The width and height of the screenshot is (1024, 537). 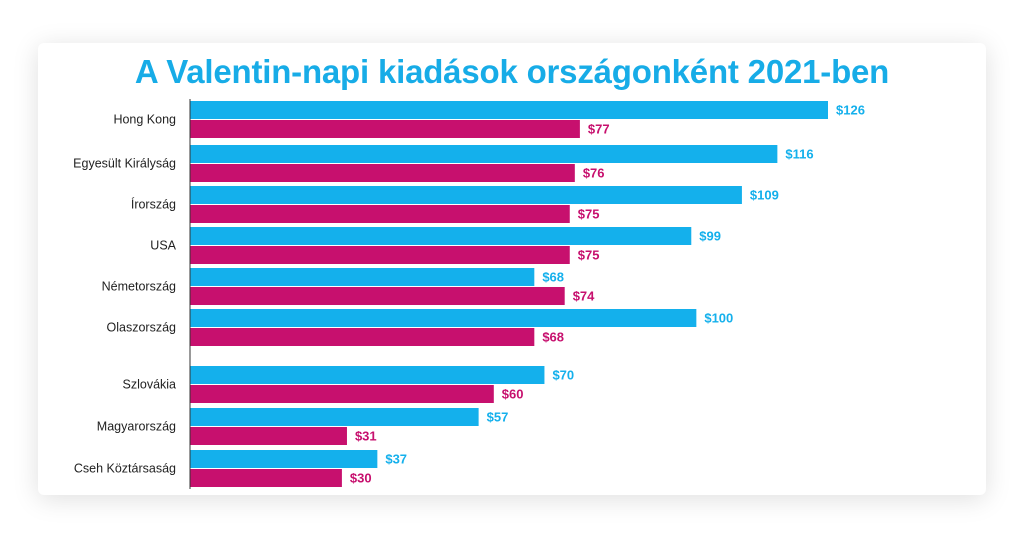 I want to click on category-label-egyesult-kiralysag: Egyesült Királyság, so click(x=124, y=164).